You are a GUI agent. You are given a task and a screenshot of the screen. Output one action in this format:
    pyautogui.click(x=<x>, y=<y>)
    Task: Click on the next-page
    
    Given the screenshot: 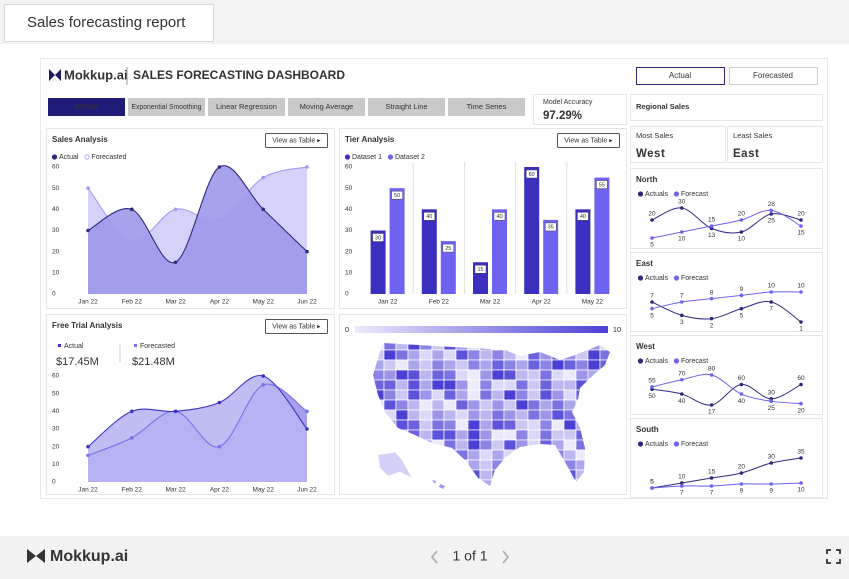 What is the action you would take?
    pyautogui.click(x=506, y=557)
    